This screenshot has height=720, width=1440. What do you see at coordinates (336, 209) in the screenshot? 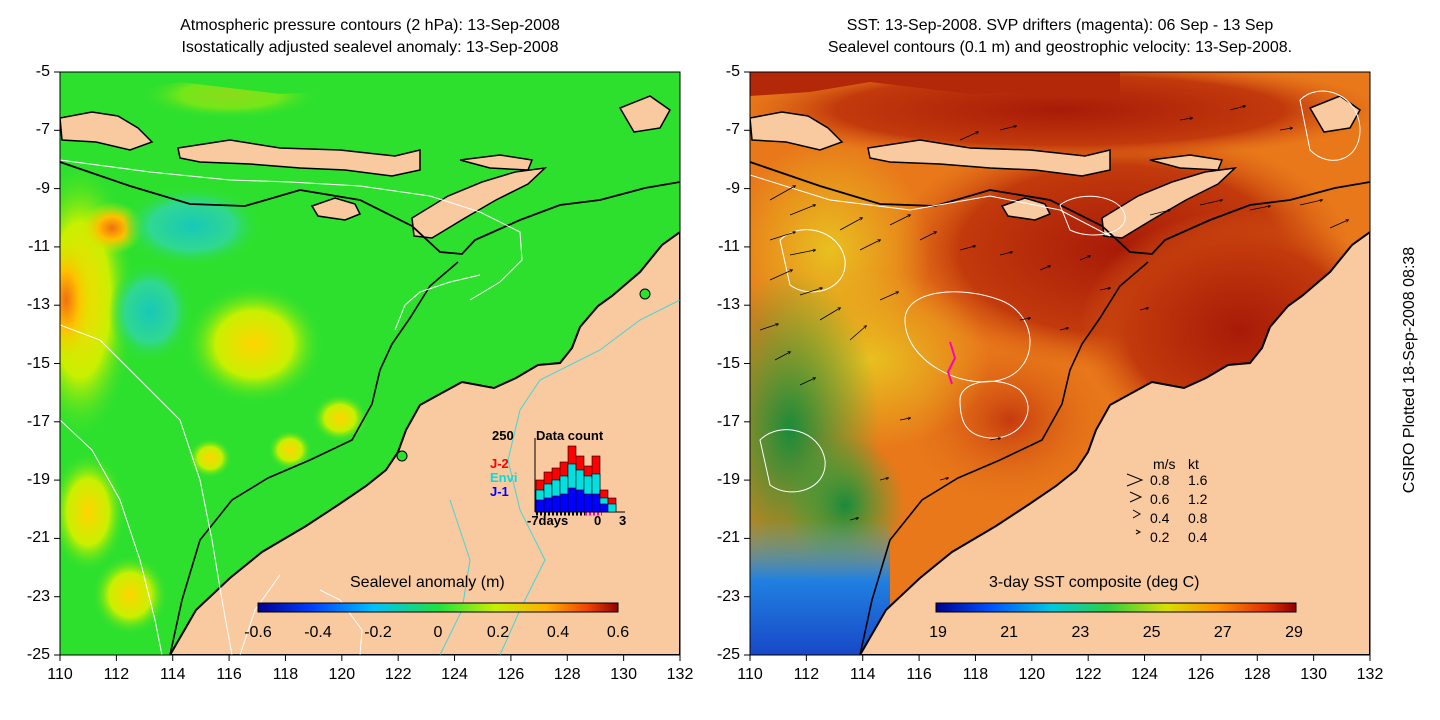
I see `left-land-sumba` at bounding box center [336, 209].